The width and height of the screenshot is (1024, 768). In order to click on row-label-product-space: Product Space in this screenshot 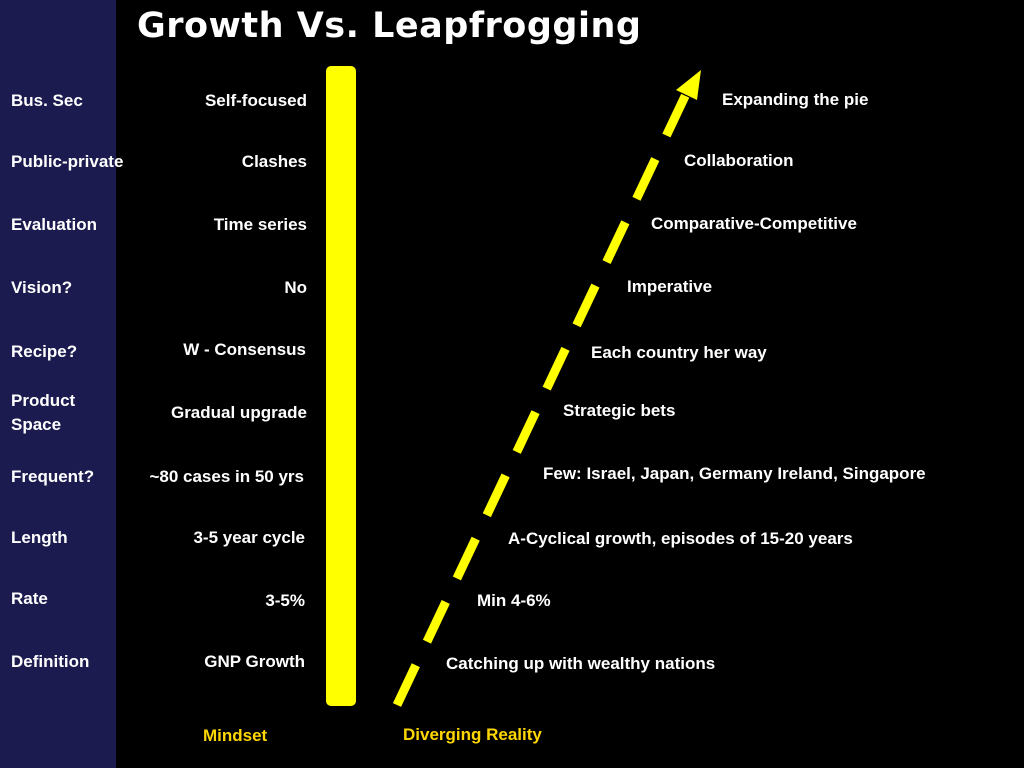, I will do `click(43, 412)`.